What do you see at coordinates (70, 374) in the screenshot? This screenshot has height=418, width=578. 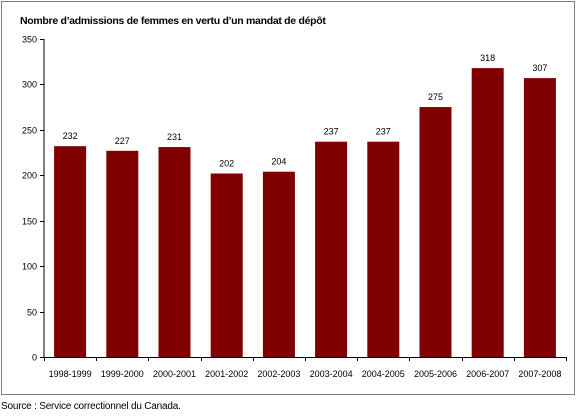 I see `x-tick-label: 1998-1999` at bounding box center [70, 374].